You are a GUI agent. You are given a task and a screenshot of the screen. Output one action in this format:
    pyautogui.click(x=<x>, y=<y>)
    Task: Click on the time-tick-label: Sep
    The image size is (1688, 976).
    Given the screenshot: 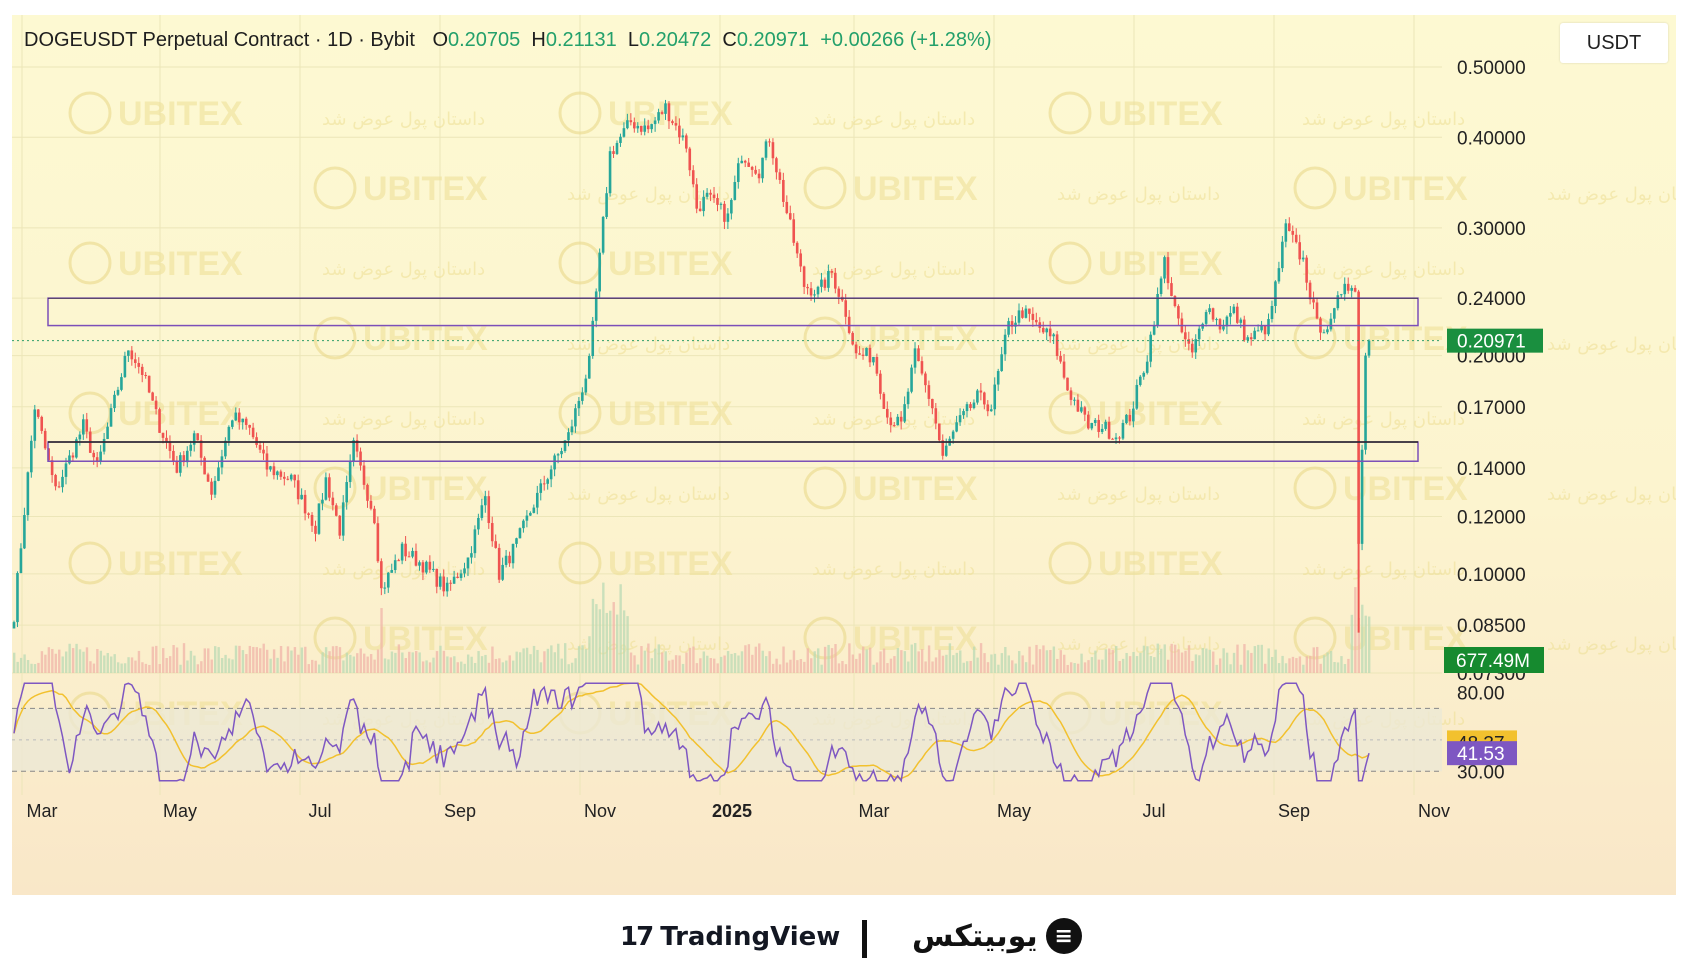 What is the action you would take?
    pyautogui.click(x=1294, y=811)
    